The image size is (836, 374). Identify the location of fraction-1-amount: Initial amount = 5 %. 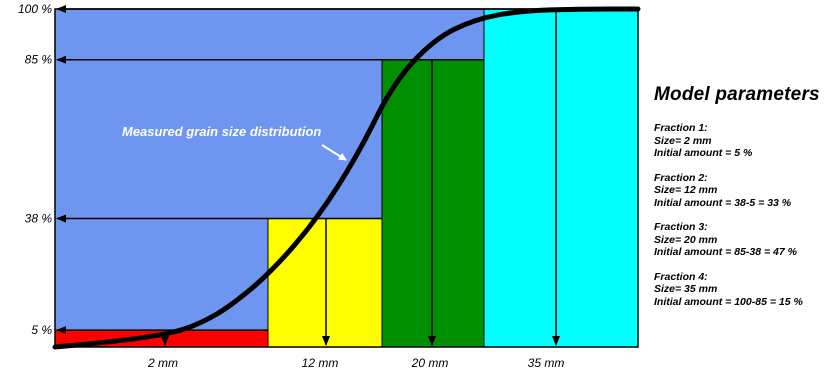
(703, 153).